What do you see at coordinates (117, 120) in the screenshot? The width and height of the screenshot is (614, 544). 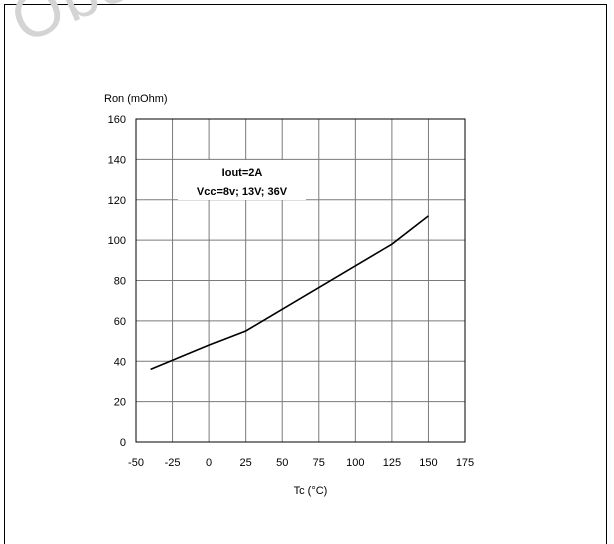 I see `y-tick-label: 160` at bounding box center [117, 120].